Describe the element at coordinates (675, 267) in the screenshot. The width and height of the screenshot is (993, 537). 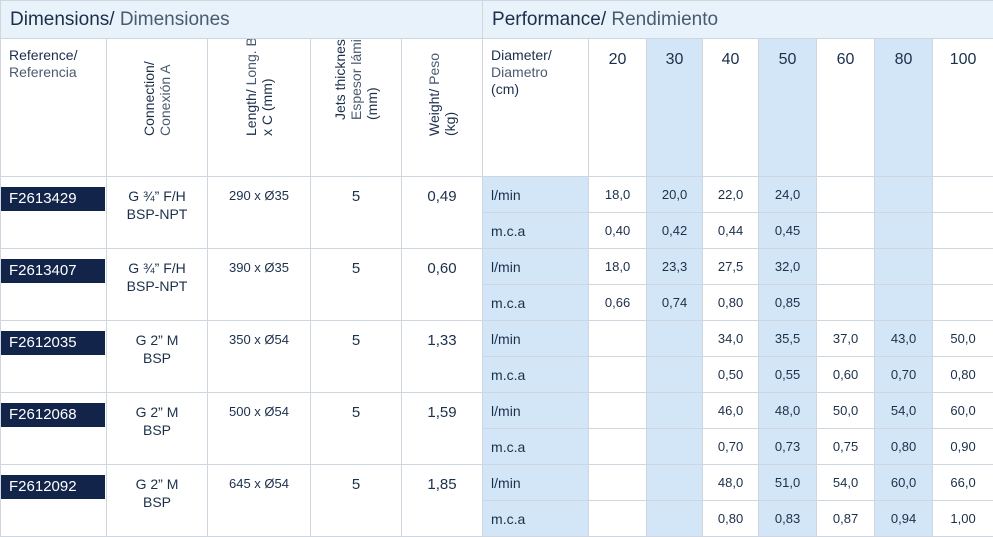
I see `flow-value-cell: 23,3` at that location.